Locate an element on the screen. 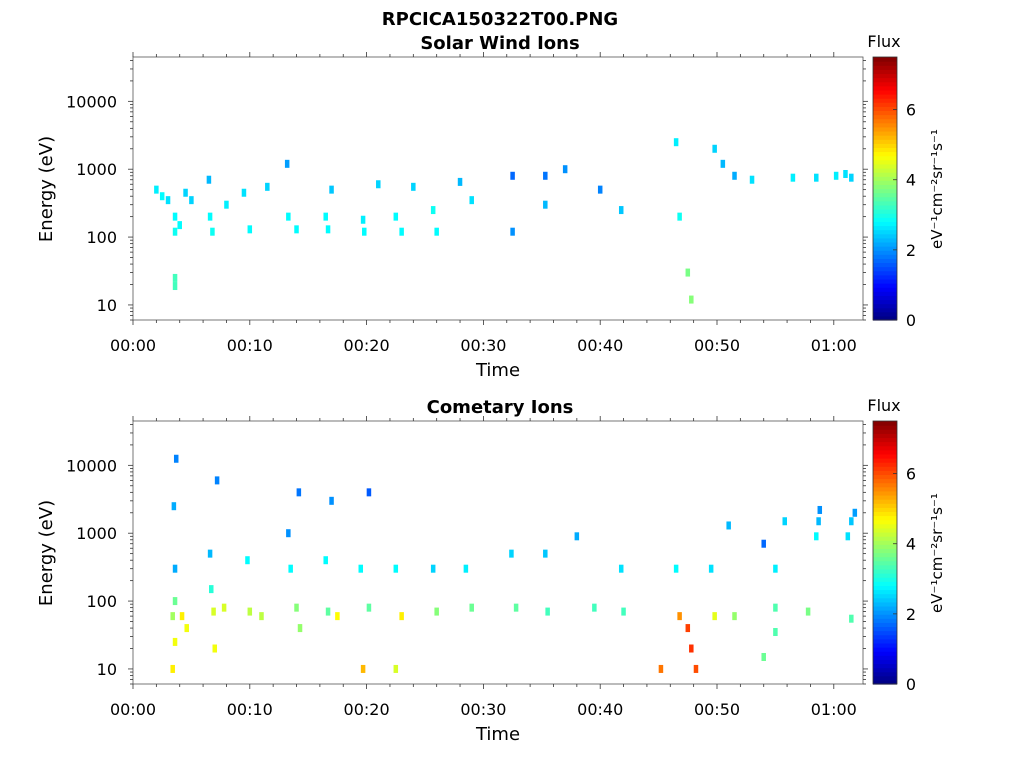  y-axis-label: Energy (eV) is located at coordinates (46, 553).